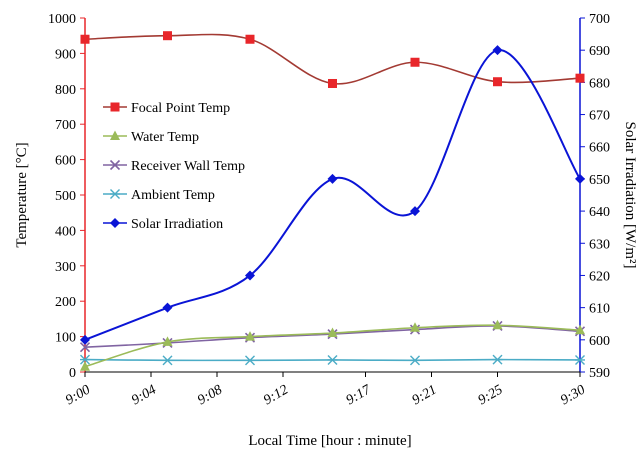 Image resolution: width=639 pixels, height=452 pixels. I want to click on data-point-receiver-wall-temp-stroke, so click(85, 347).